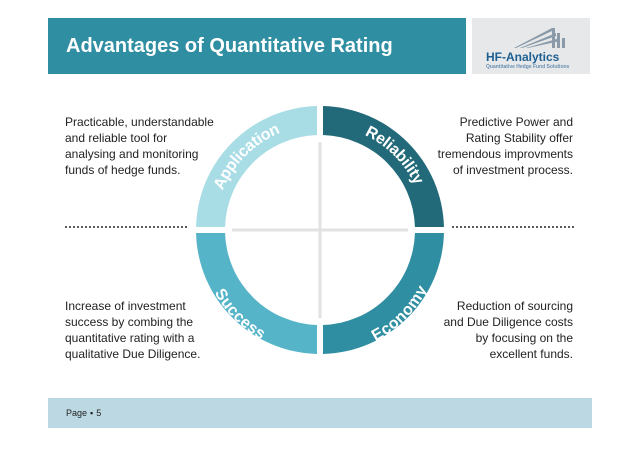  What do you see at coordinates (508, 322) in the screenshot?
I see `text-line: and Due Diligence costs` at bounding box center [508, 322].